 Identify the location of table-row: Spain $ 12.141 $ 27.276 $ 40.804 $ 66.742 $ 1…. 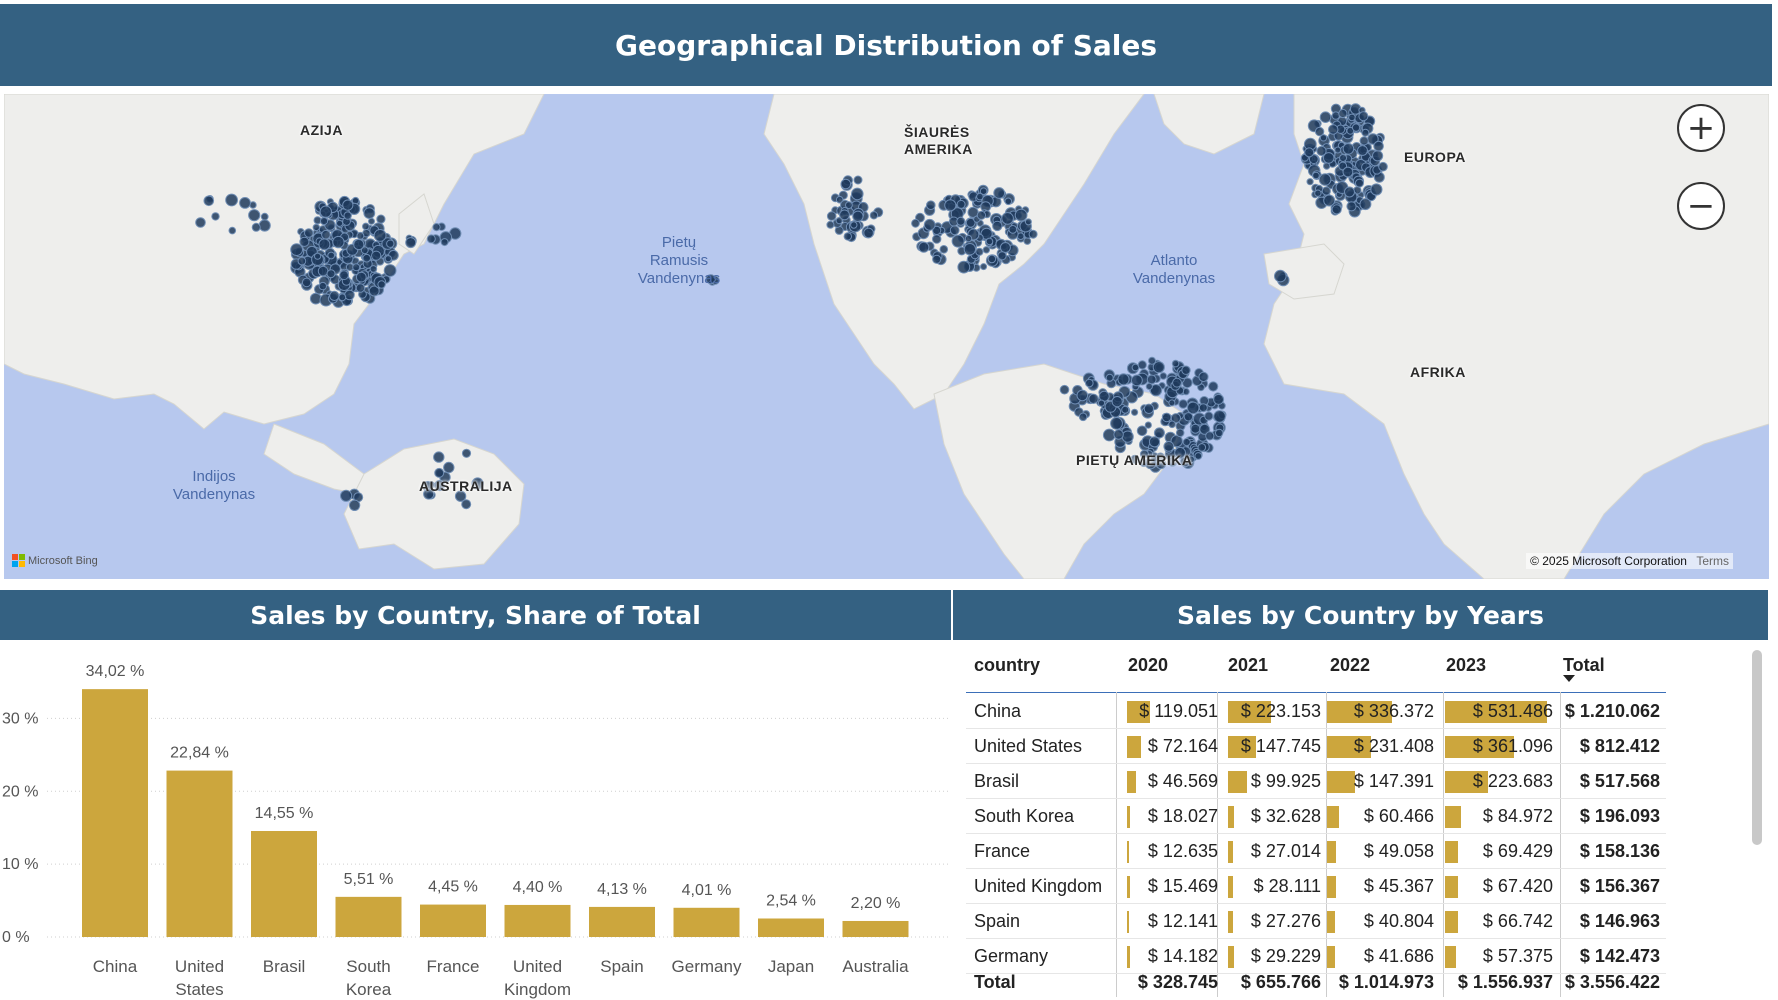
(1316, 921).